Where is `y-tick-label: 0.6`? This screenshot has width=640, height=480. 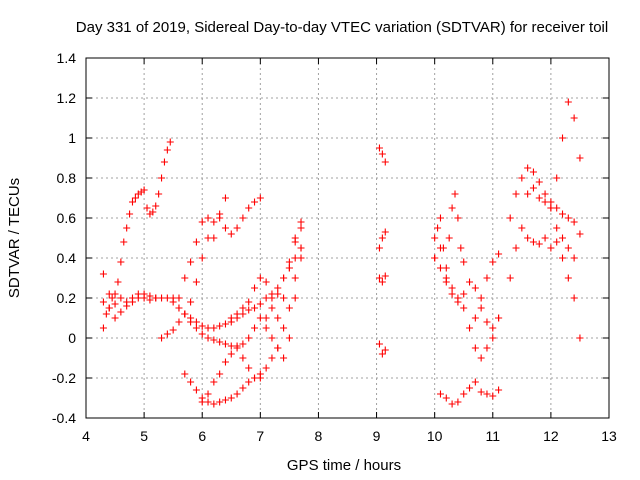
y-tick-label: 0.6 is located at coordinates (67, 218).